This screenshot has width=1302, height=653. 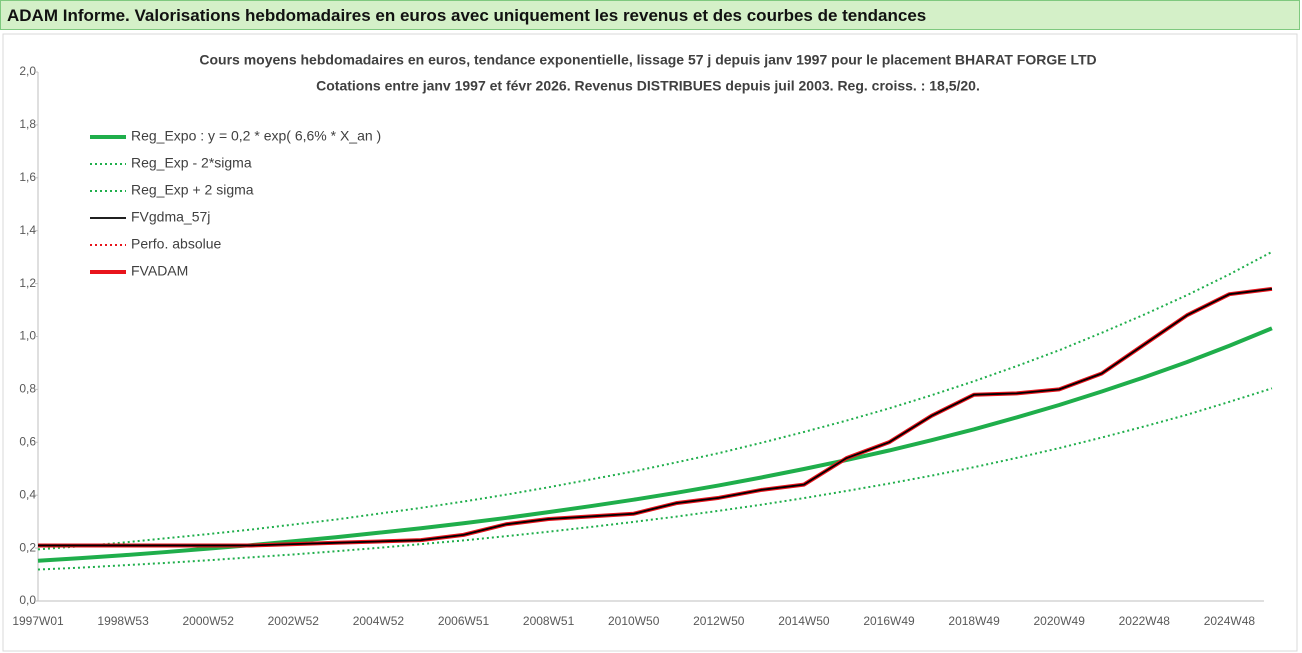 What do you see at coordinates (974, 621) in the screenshot?
I see `x-tick-label: 2018W49` at bounding box center [974, 621].